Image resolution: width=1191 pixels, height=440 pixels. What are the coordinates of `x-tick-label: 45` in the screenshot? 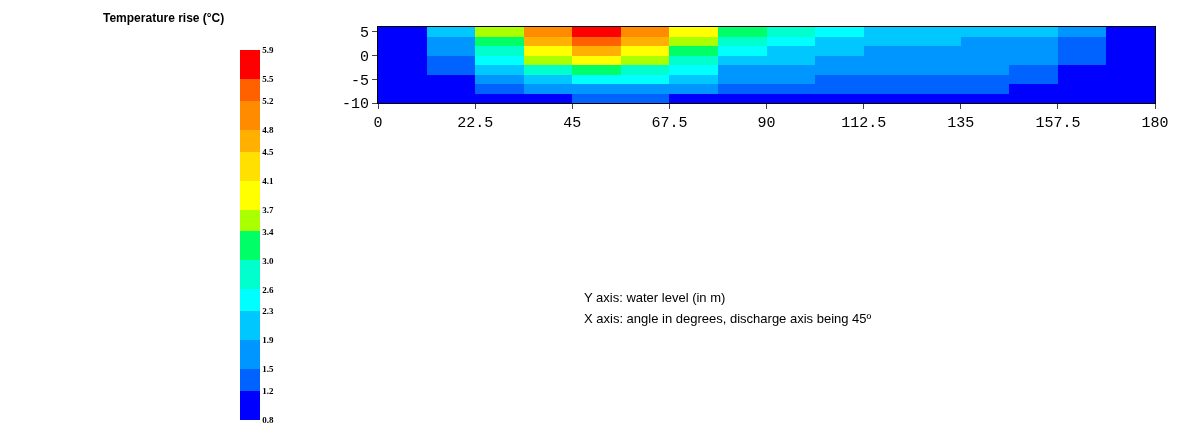 It's located at (572, 123).